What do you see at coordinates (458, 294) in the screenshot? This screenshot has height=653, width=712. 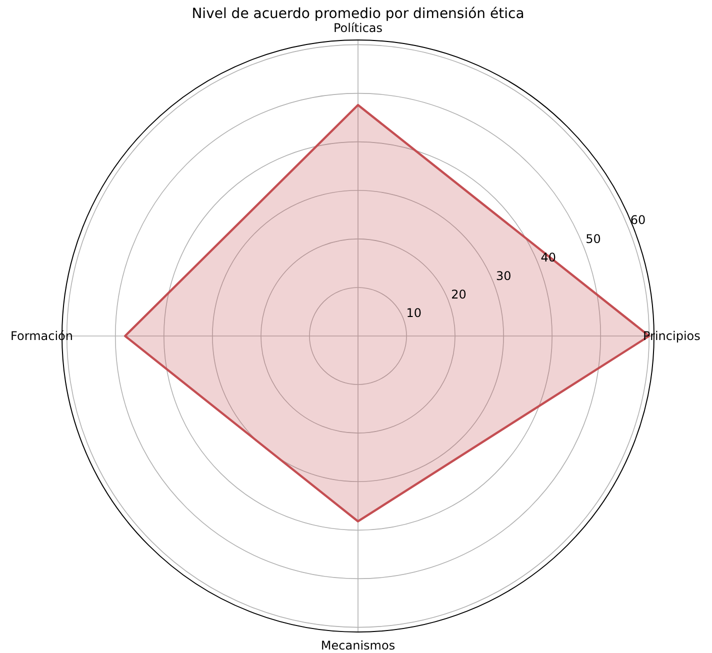 I see `y-tick-label: 20` at bounding box center [458, 294].